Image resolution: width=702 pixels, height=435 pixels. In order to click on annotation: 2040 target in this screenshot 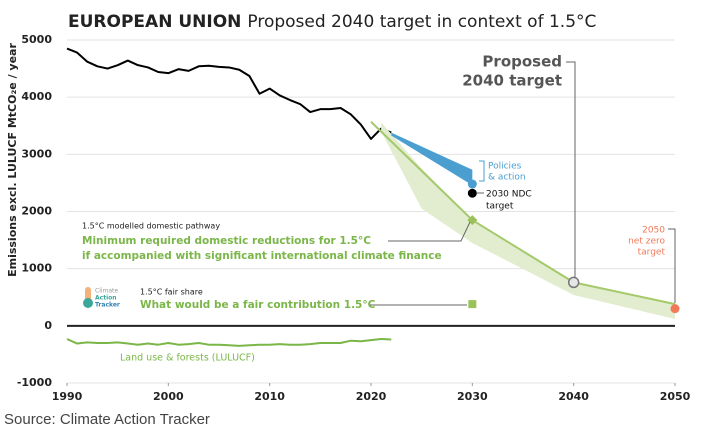, I will do `click(512, 81)`.